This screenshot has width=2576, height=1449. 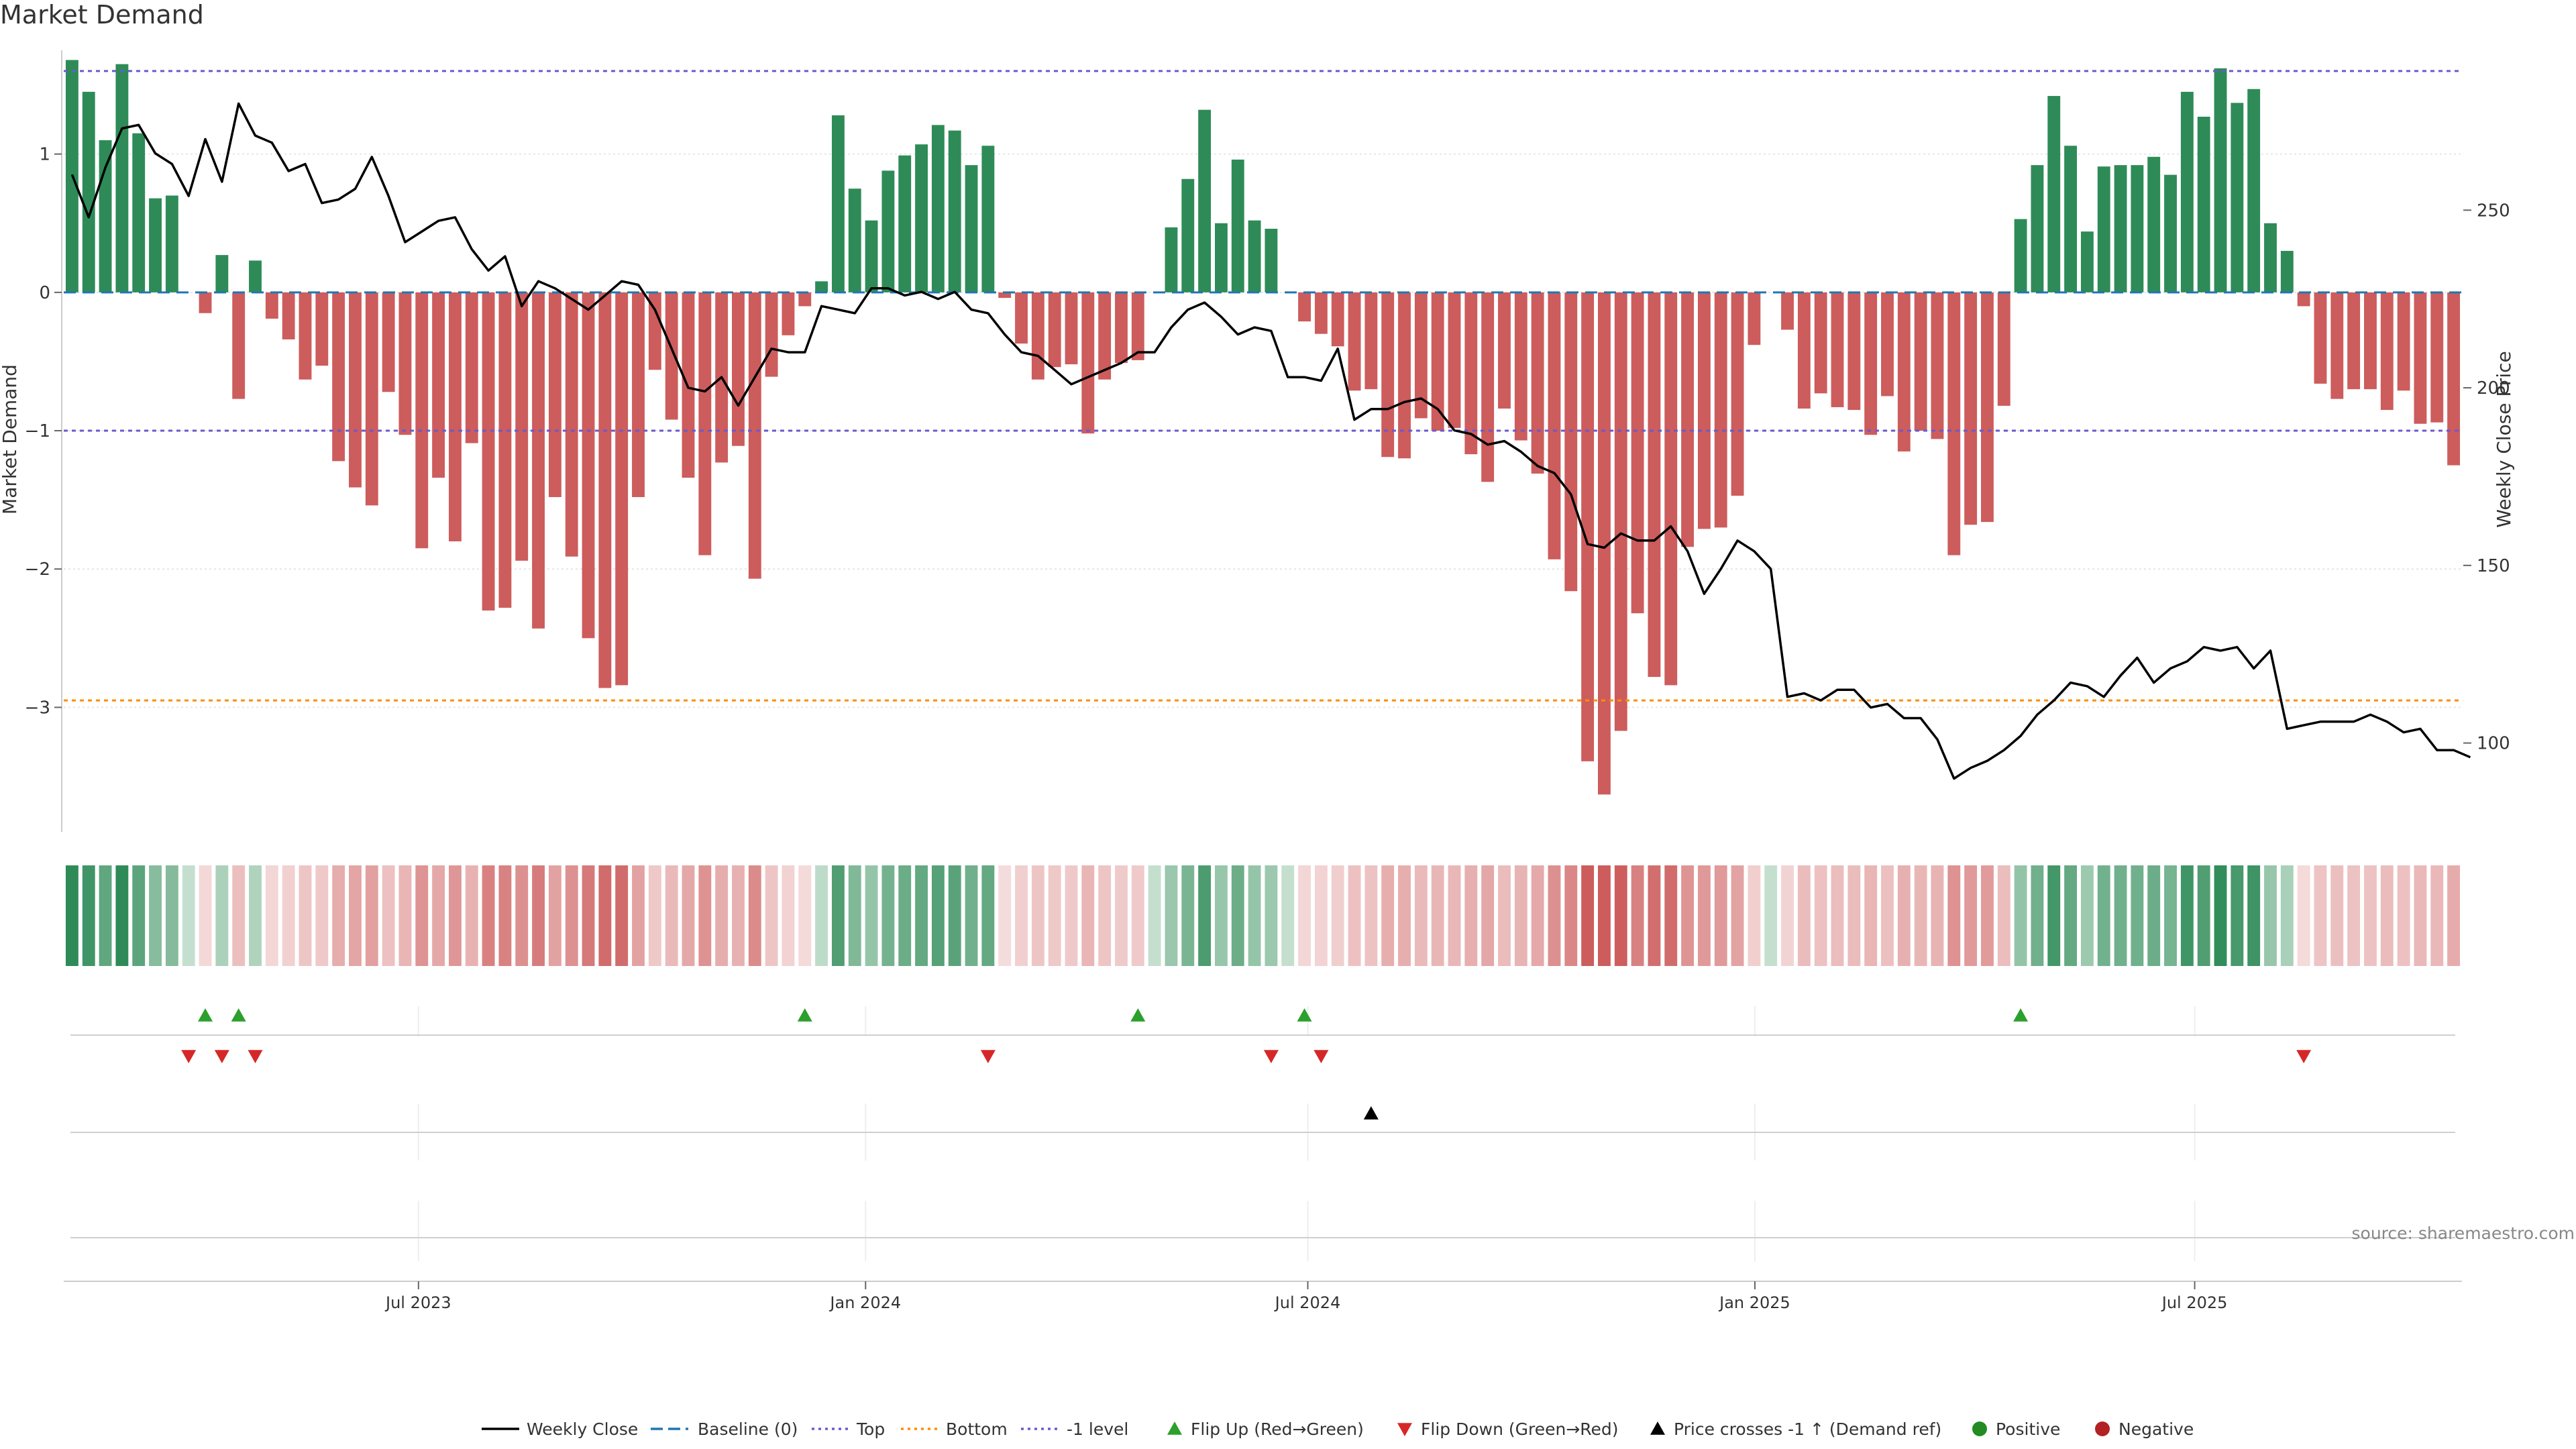 What do you see at coordinates (977, 1429) in the screenshot?
I see `legend-label-bottom: Bottom` at bounding box center [977, 1429].